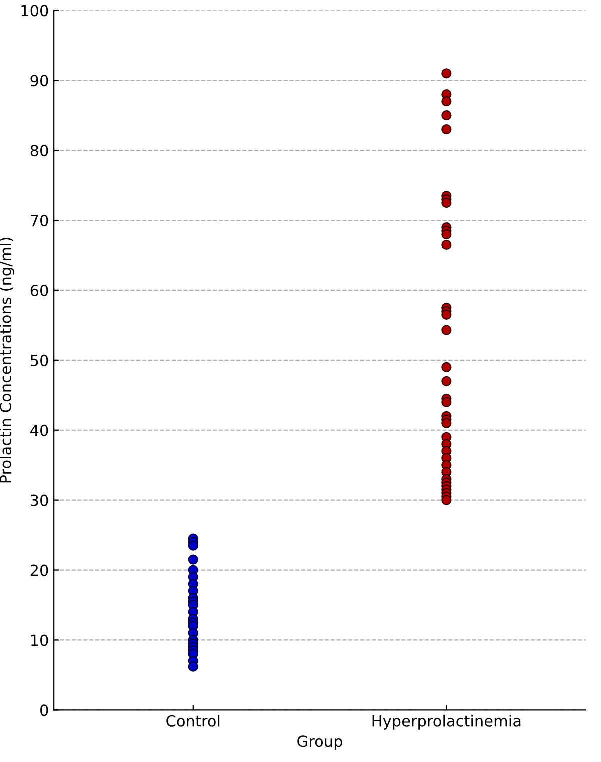 This screenshot has height=762, width=601. Describe the element at coordinates (193, 721) in the screenshot. I see `x-tick-label: Control` at that location.